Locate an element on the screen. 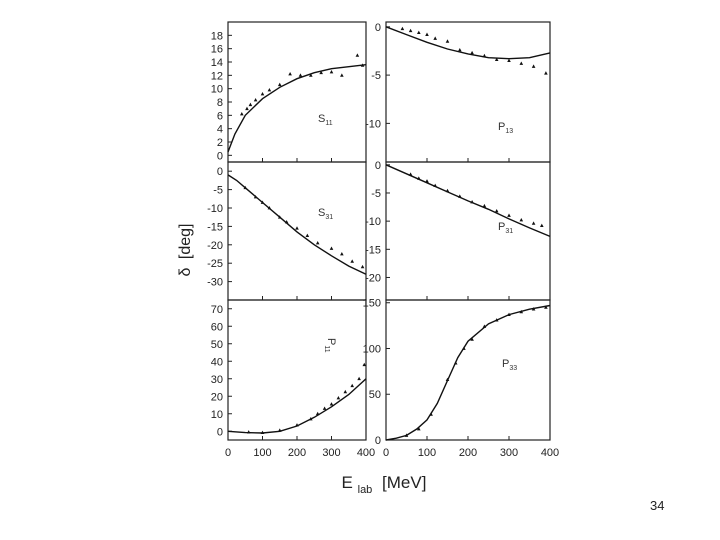 The width and height of the screenshot is (720, 540). y-tick-label: 16 is located at coordinates (217, 50).